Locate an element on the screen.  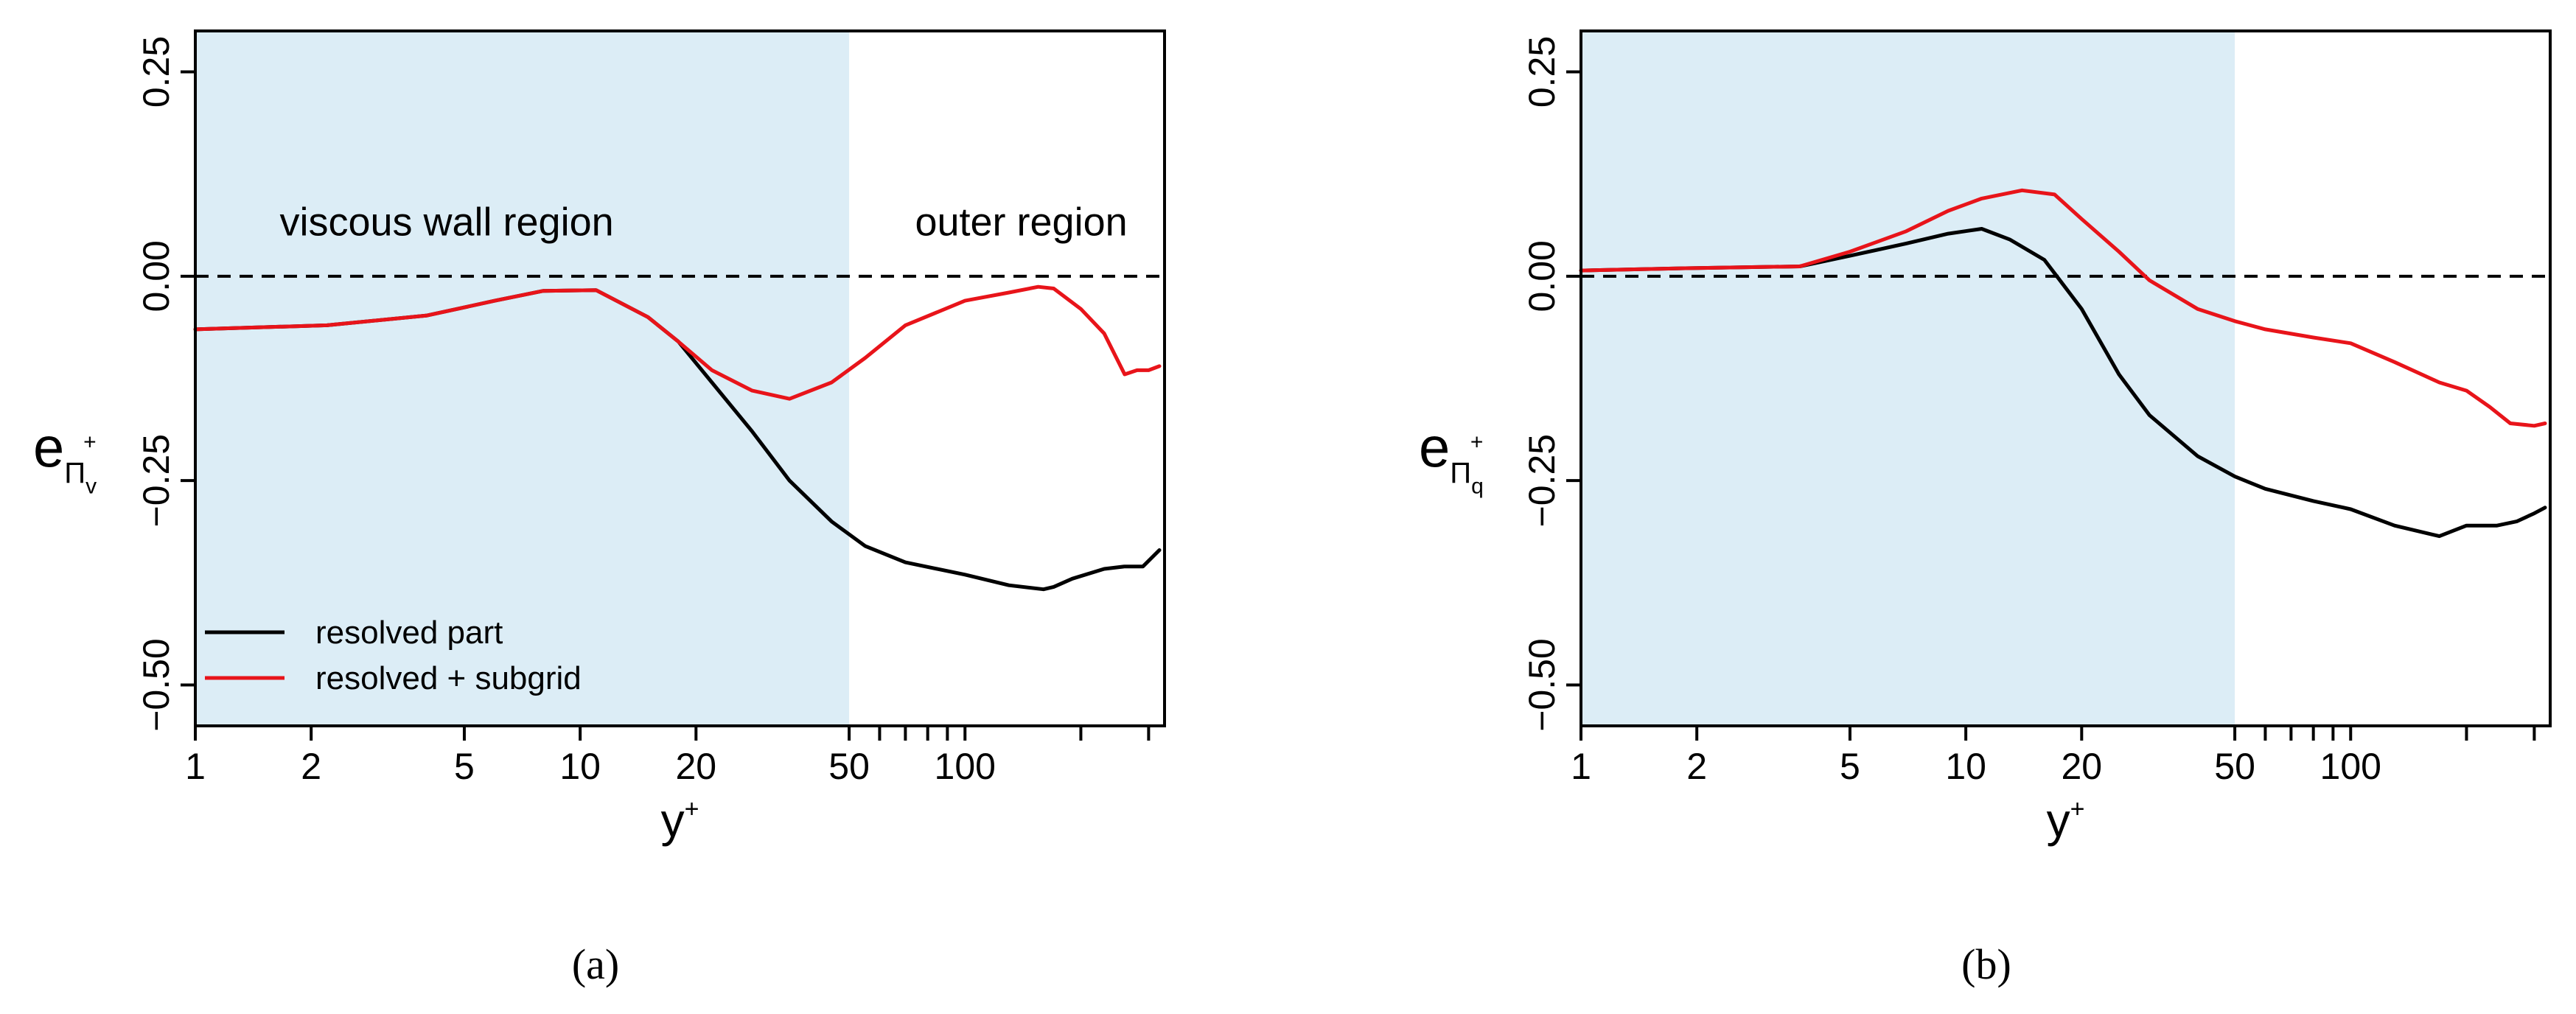
y-axis-label: eΠq+ is located at coordinates (1451, 458).